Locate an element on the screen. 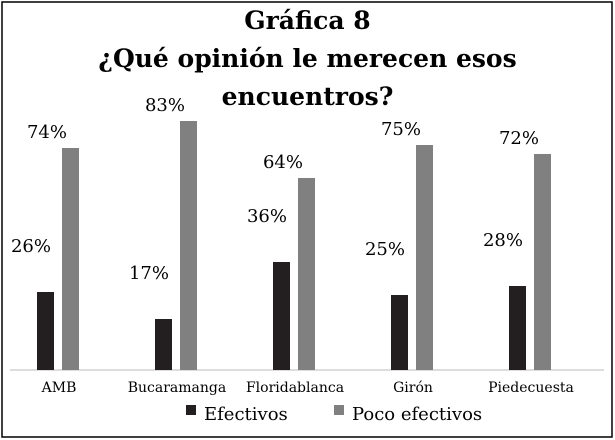  value-label: 64% is located at coordinates (283, 162).